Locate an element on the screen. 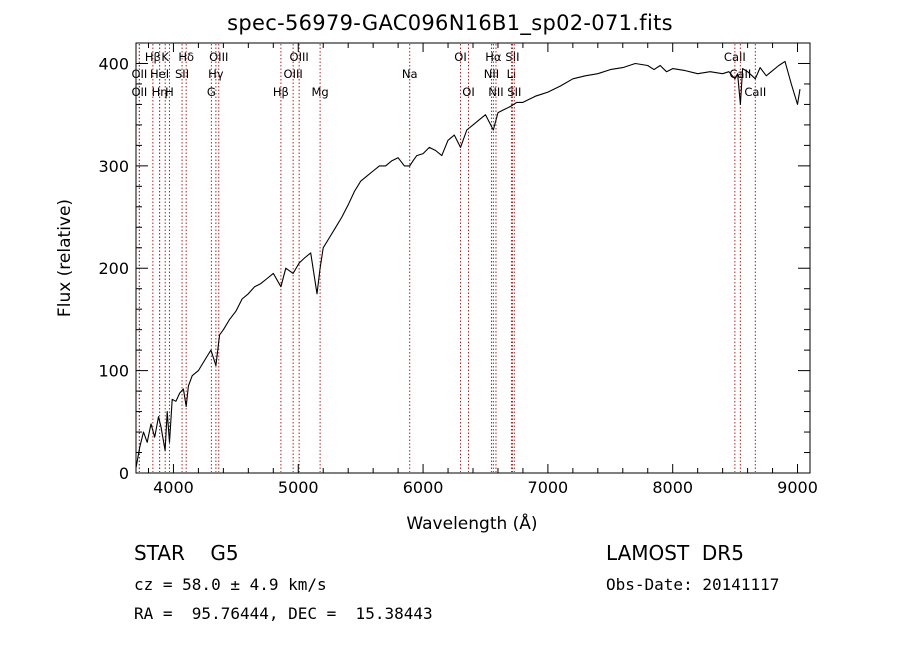 The image size is (900, 649). x-tick-label: 5000 is located at coordinates (298, 487).